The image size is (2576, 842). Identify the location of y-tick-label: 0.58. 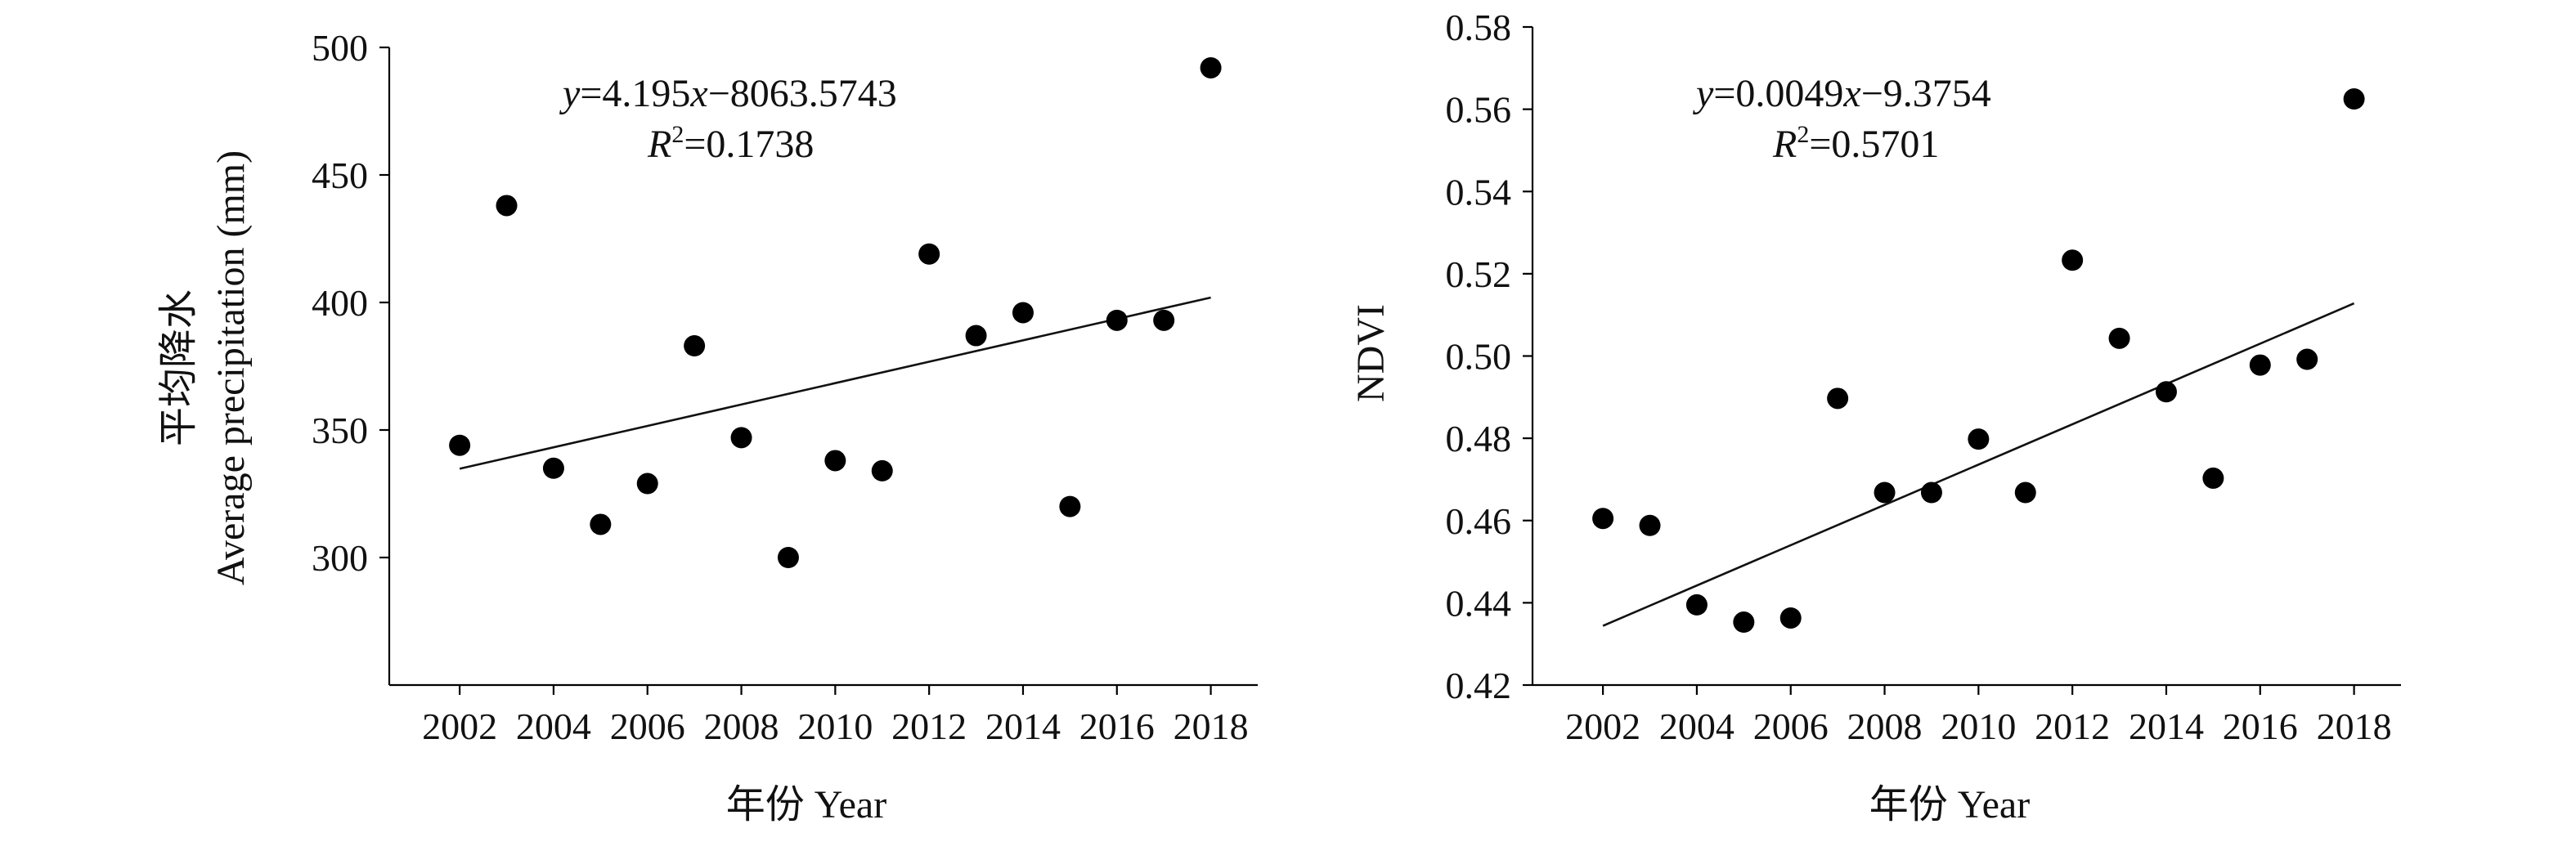
(1479, 27).